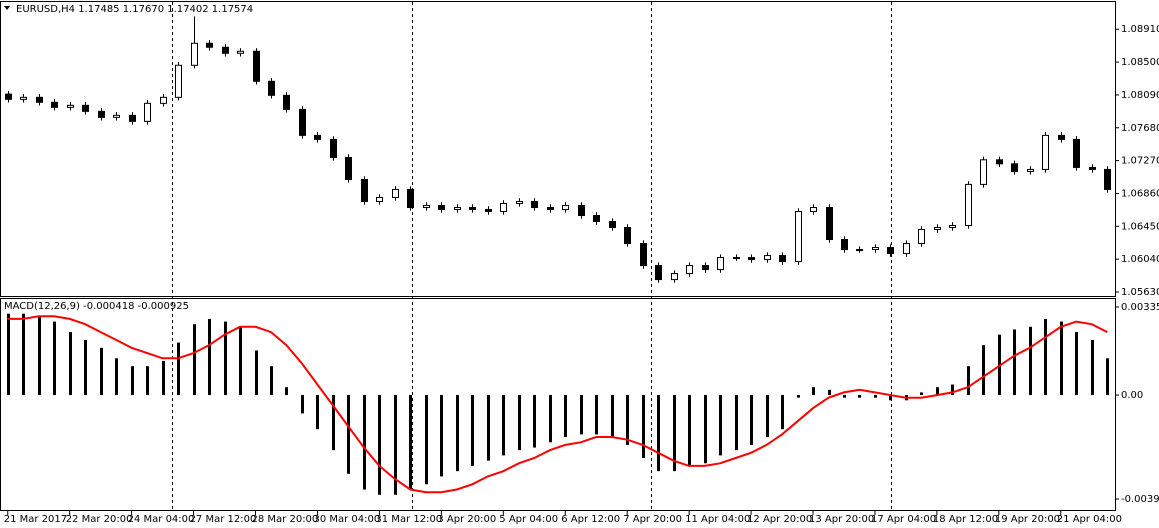 The width and height of the screenshot is (1159, 528). Describe the element at coordinates (1140, 95) in the screenshot. I see `y-tick-label: 1.08090` at that location.